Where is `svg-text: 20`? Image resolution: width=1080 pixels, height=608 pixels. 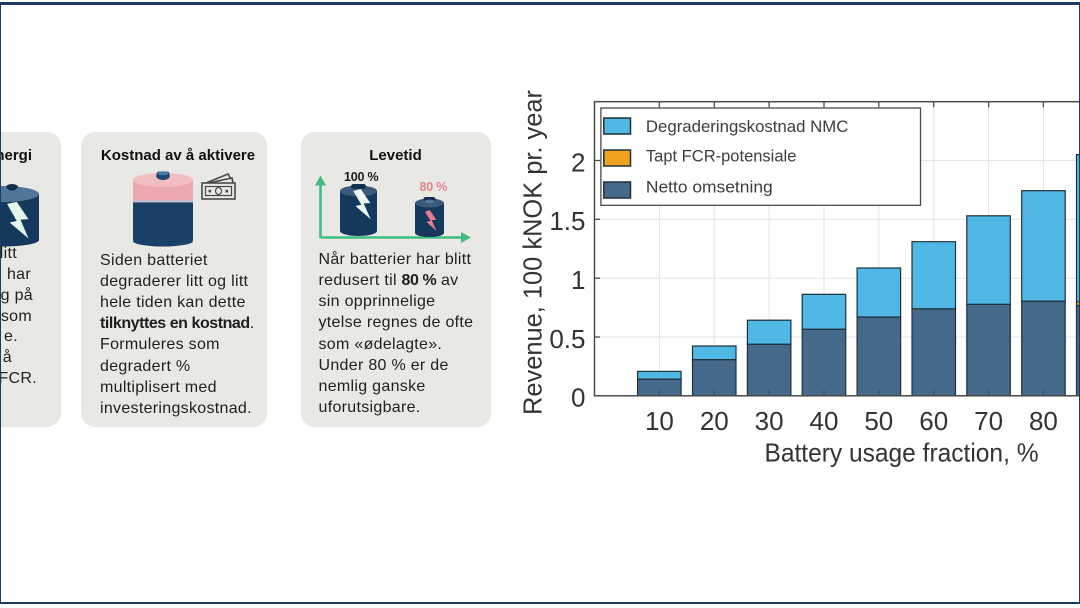
svg-text: 20 is located at coordinates (714, 421).